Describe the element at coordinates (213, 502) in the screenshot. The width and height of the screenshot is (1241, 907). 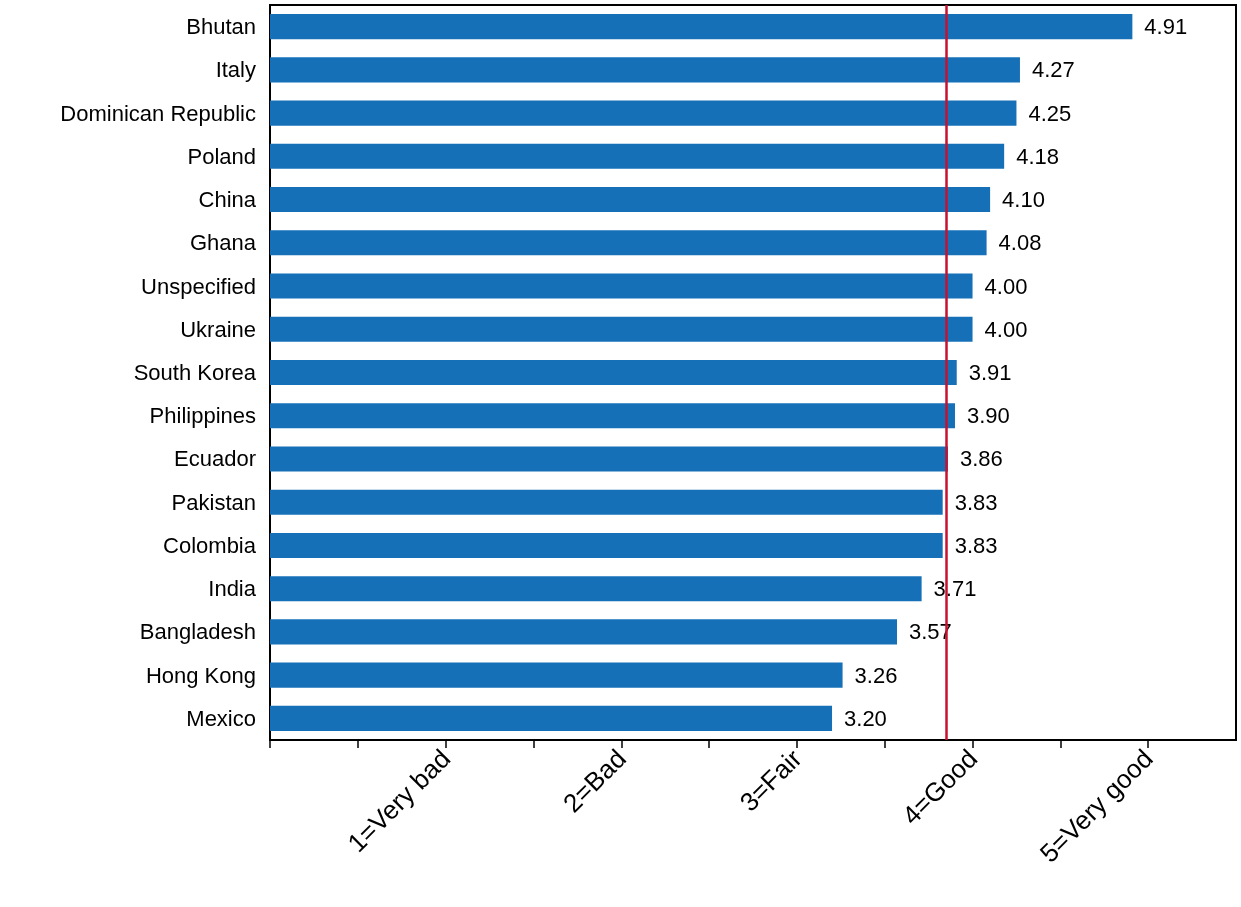
I see `y-tick-label: Pakistan` at that location.